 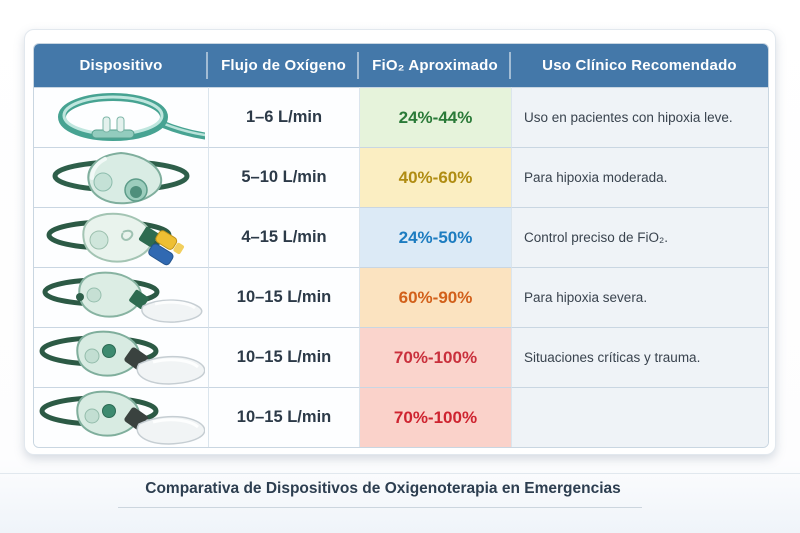 I want to click on use-cell: Control preciso de FiO₂., so click(x=639, y=237).